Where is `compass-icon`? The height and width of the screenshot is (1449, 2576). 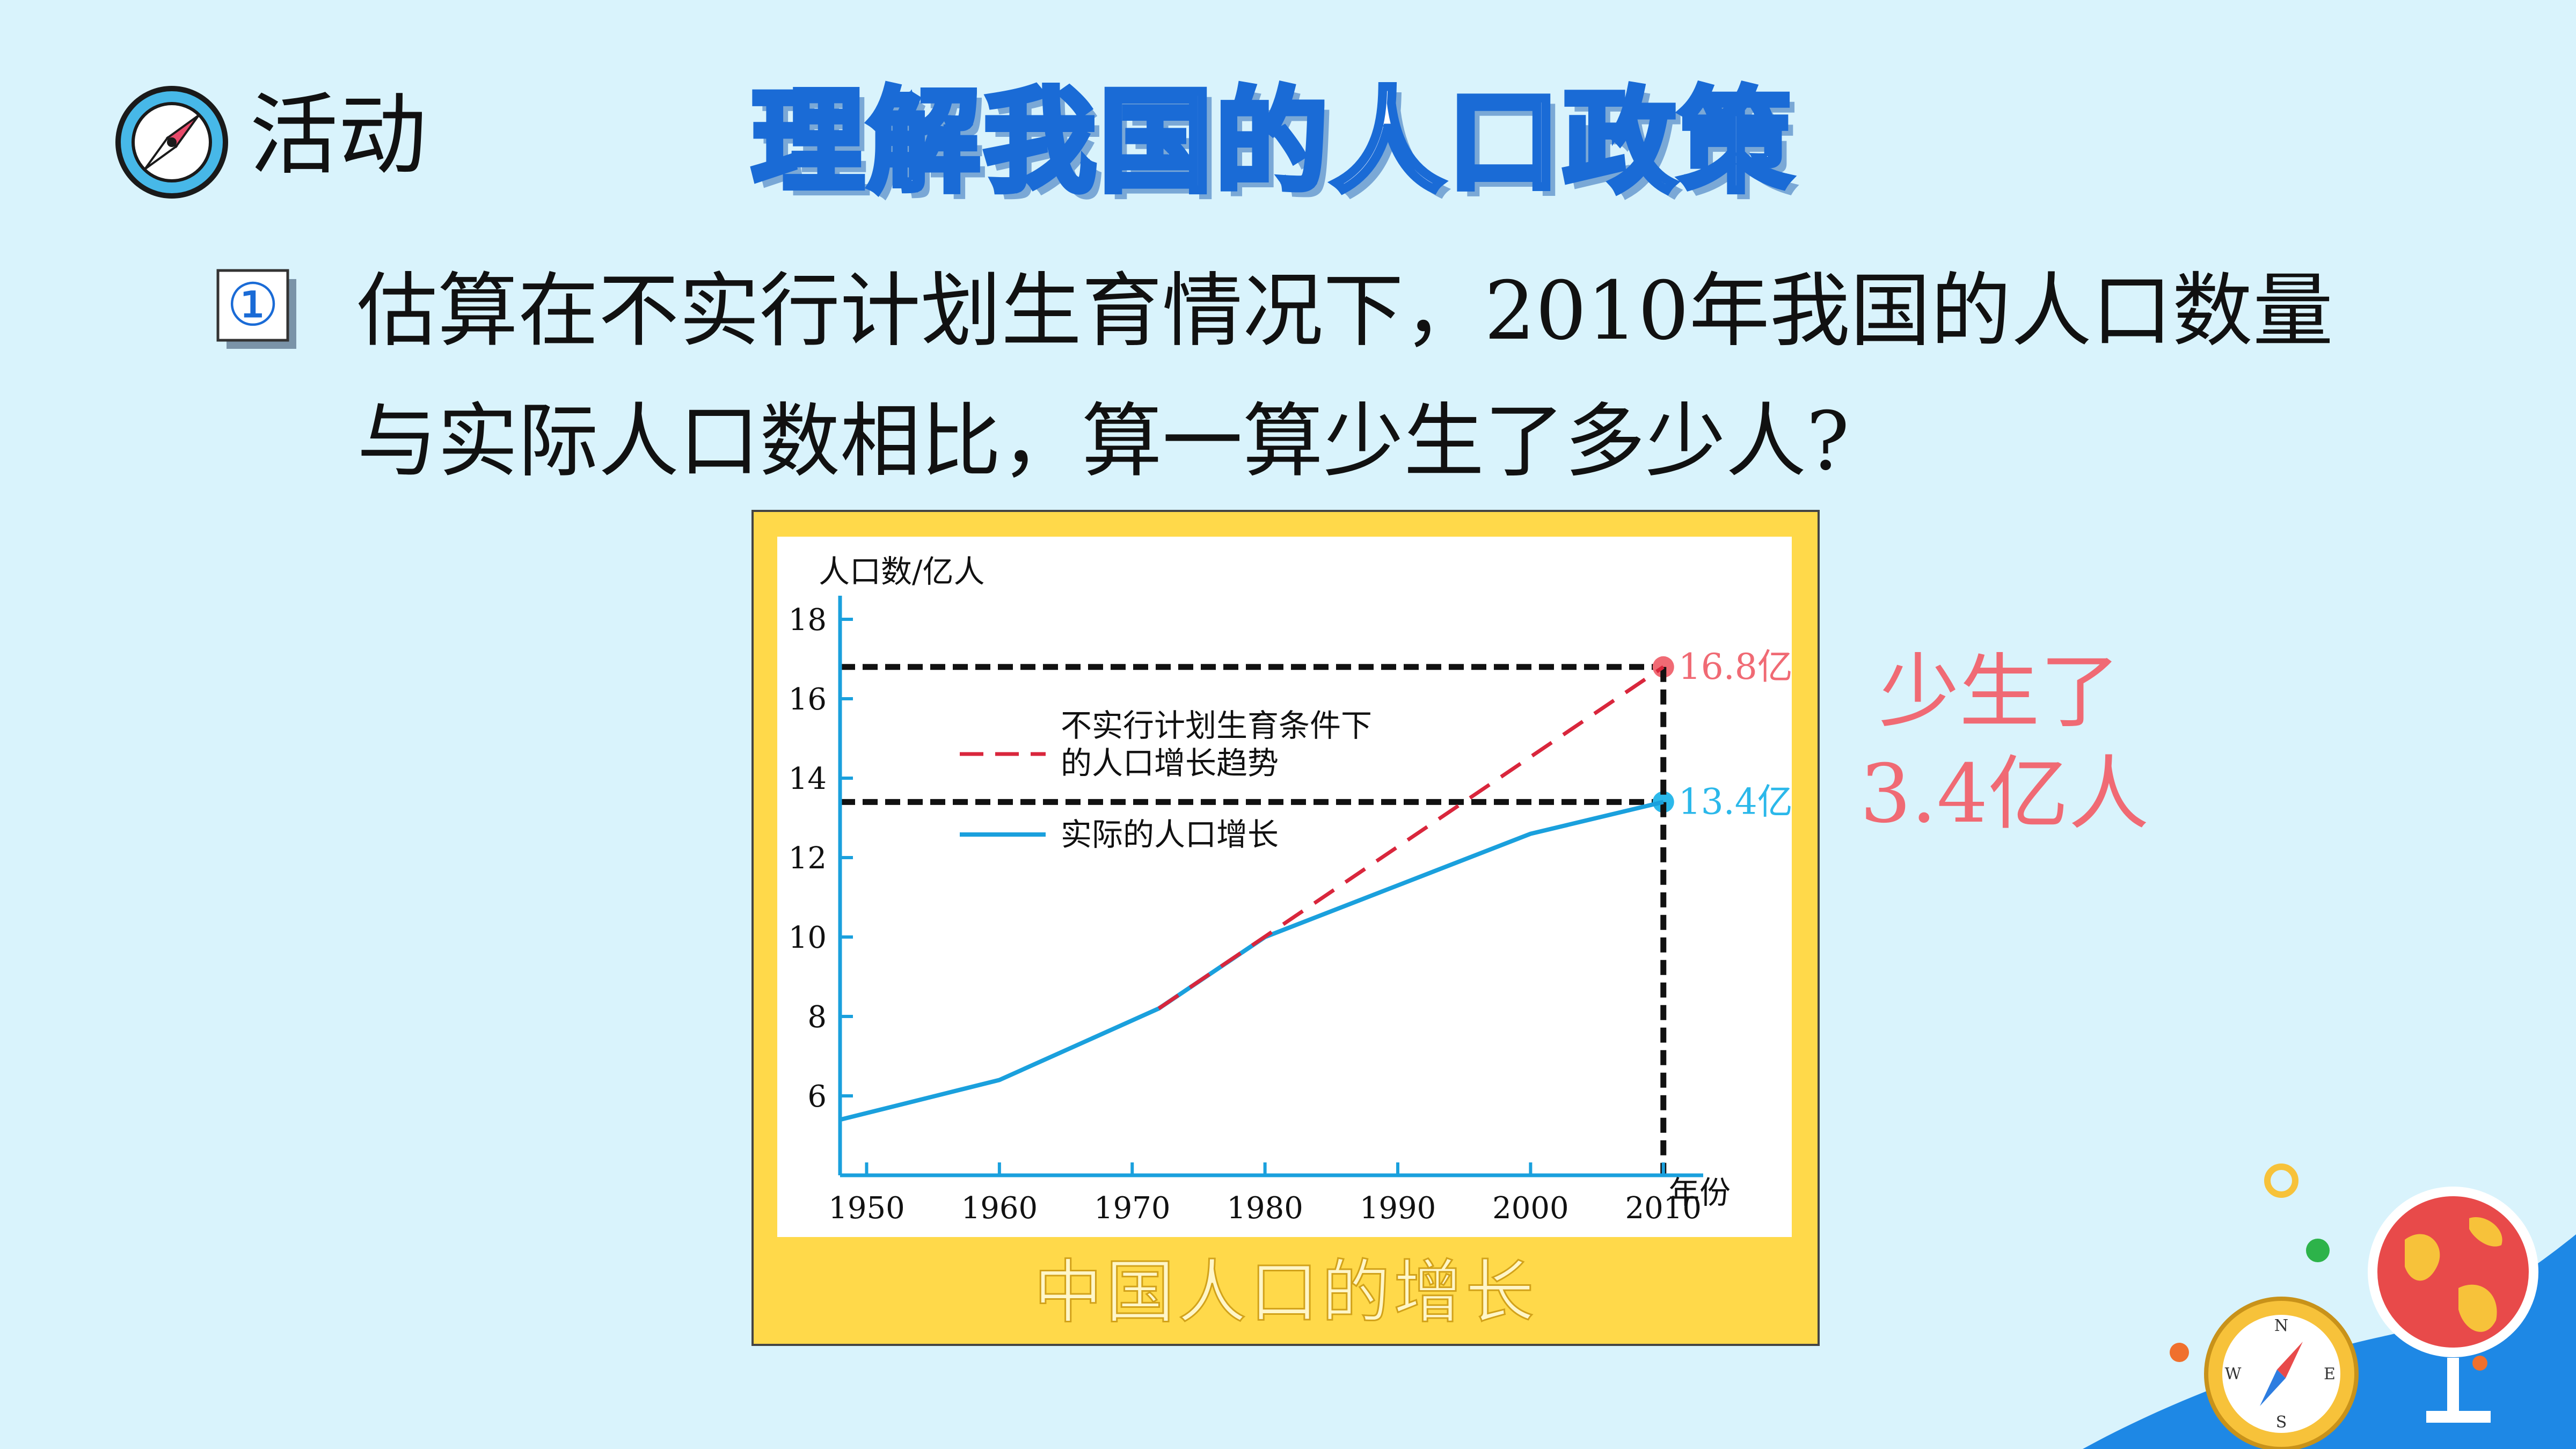 compass-icon is located at coordinates (171, 142).